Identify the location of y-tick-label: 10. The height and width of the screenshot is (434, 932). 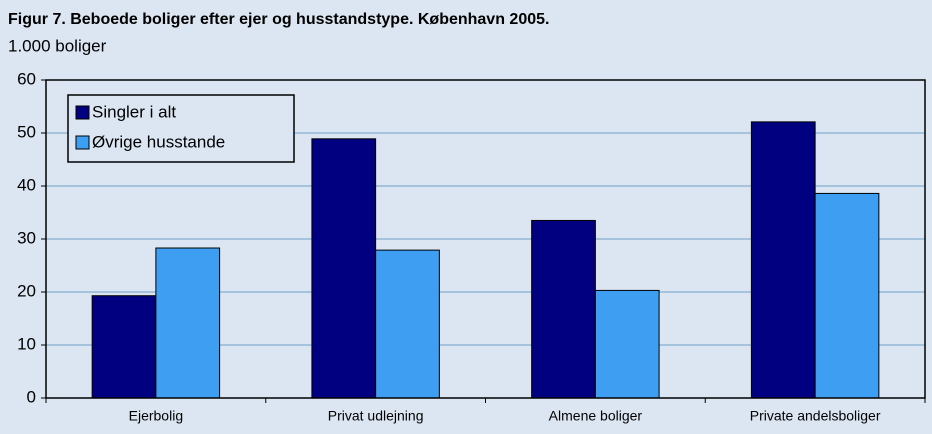
(26, 343).